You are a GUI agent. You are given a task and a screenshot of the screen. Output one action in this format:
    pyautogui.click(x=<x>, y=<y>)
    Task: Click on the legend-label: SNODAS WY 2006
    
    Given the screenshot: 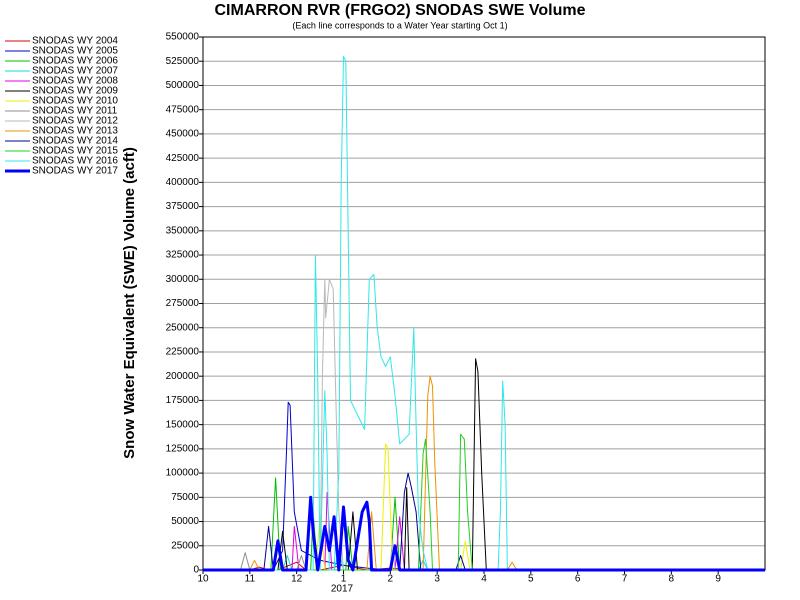 What is the action you would take?
    pyautogui.click(x=75, y=61)
    